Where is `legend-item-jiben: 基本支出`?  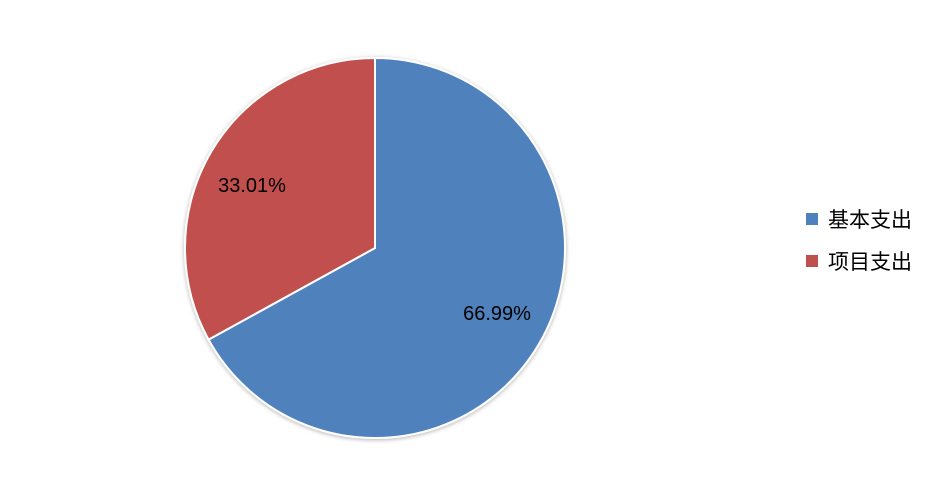
legend-item-jiben: 基本支出 is located at coordinates (859, 219).